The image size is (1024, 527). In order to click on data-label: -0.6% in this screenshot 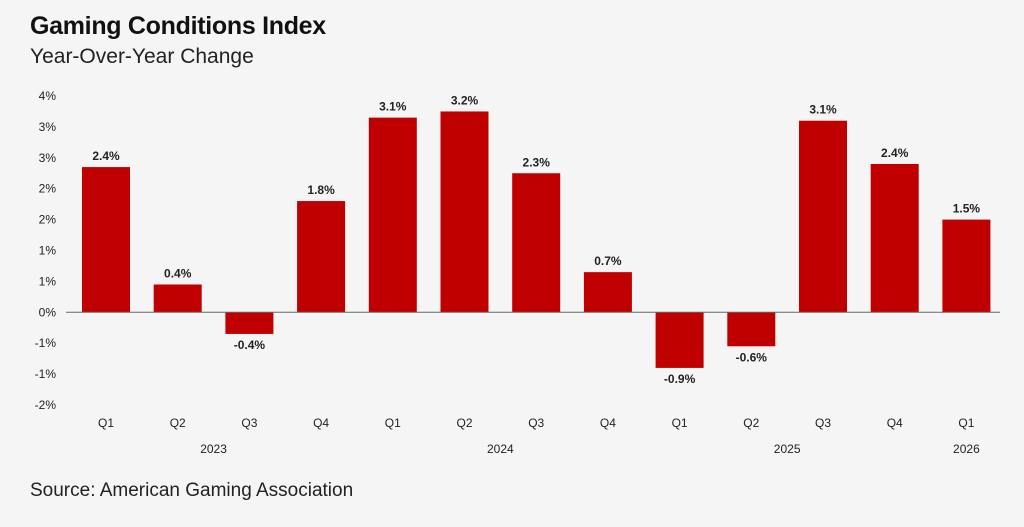, I will do `click(752, 357)`.